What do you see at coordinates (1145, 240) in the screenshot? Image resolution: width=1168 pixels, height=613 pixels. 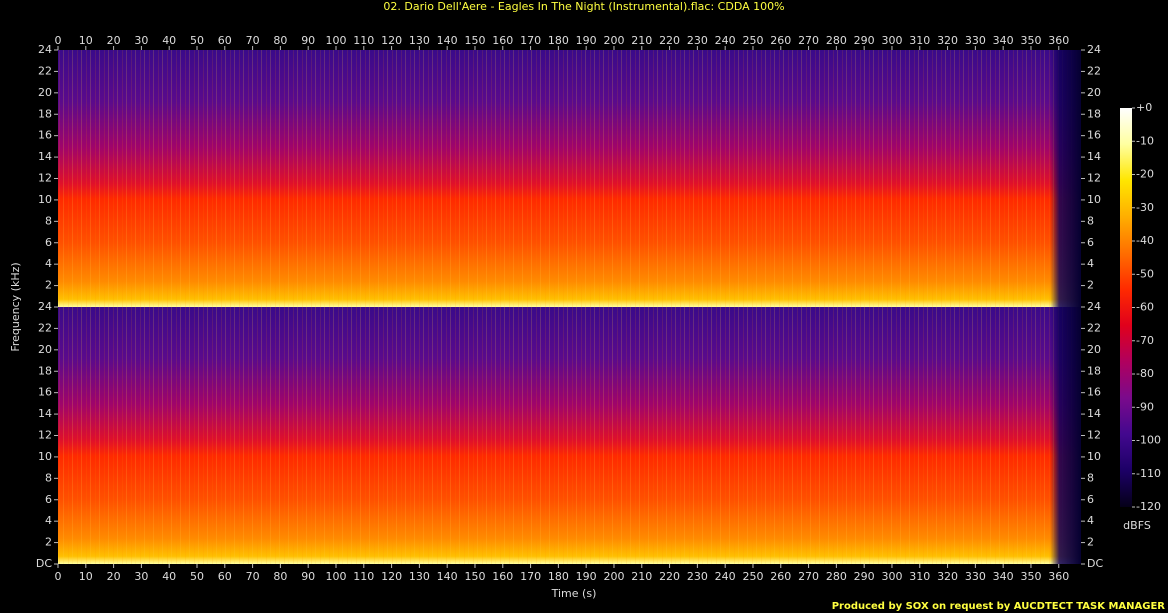 I see `colorbar-tick-label: -40` at bounding box center [1145, 240].